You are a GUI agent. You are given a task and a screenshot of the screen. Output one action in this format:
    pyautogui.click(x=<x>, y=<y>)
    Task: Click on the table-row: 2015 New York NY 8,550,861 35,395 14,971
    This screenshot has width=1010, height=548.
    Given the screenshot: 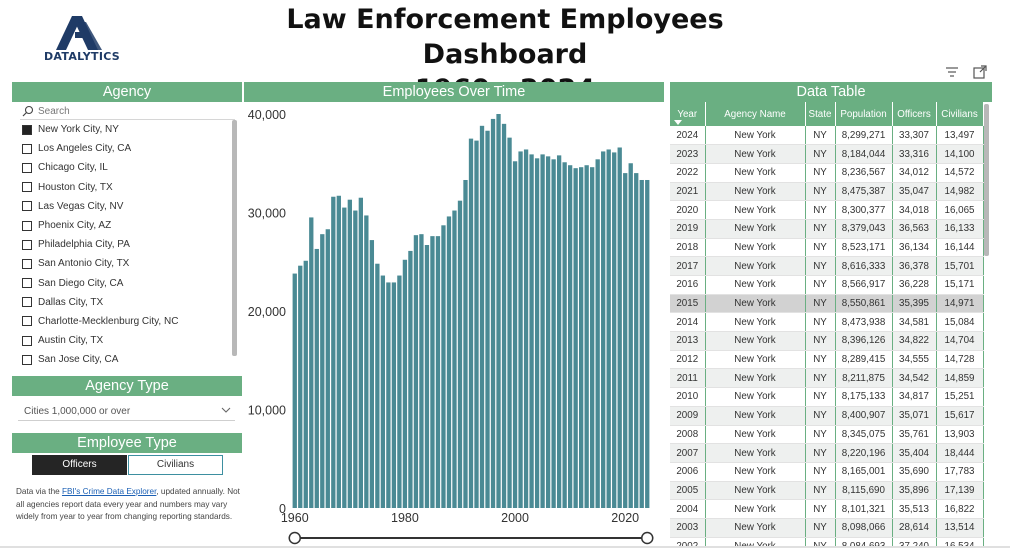 What is the action you would take?
    pyautogui.click(x=827, y=304)
    